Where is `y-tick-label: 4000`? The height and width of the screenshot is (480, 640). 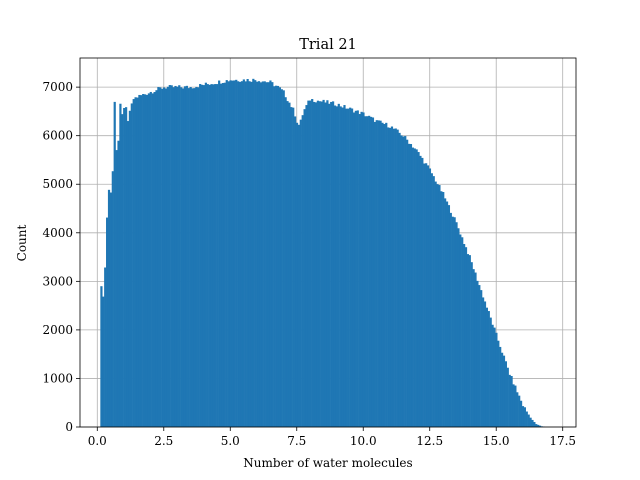
y-tick-label: 4000 is located at coordinates (57, 233).